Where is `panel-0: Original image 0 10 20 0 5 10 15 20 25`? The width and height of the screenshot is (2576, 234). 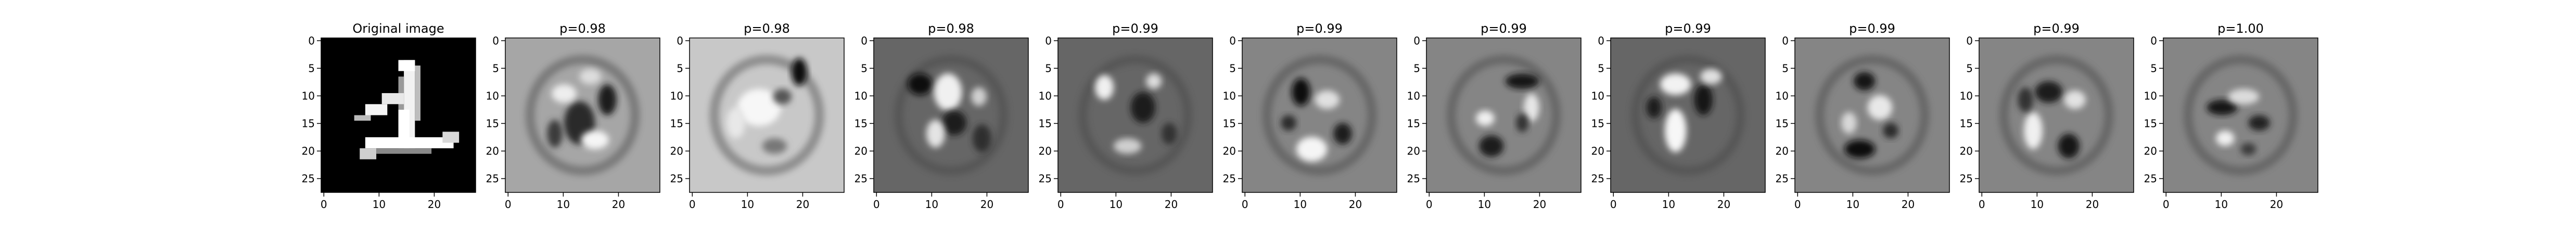
panel-0: Original image 0 10 20 0 5 10 15 20 25 is located at coordinates (389, 116).